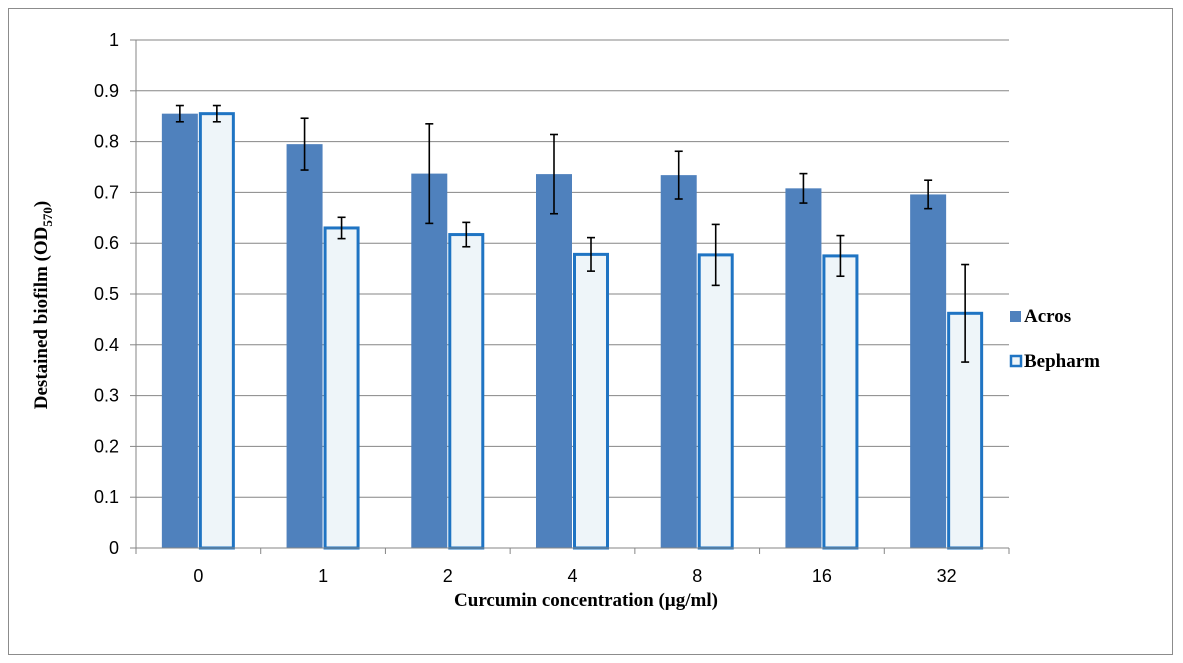 This screenshot has height=663, width=1183. Describe the element at coordinates (106, 446) in the screenshot. I see `y-tick-label: 0.2` at that location.